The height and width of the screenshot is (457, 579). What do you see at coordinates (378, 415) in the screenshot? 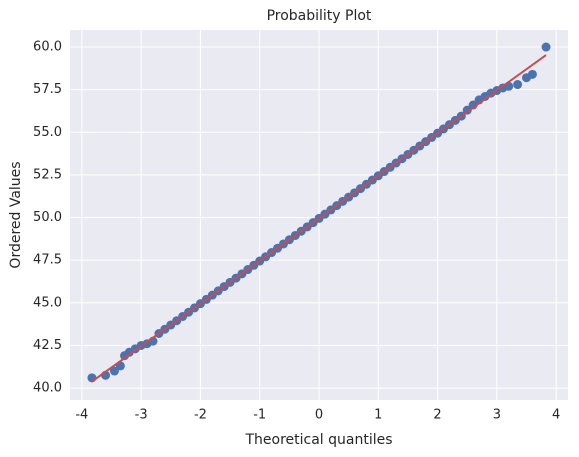
I see `x-tick-label: 1` at bounding box center [378, 415].